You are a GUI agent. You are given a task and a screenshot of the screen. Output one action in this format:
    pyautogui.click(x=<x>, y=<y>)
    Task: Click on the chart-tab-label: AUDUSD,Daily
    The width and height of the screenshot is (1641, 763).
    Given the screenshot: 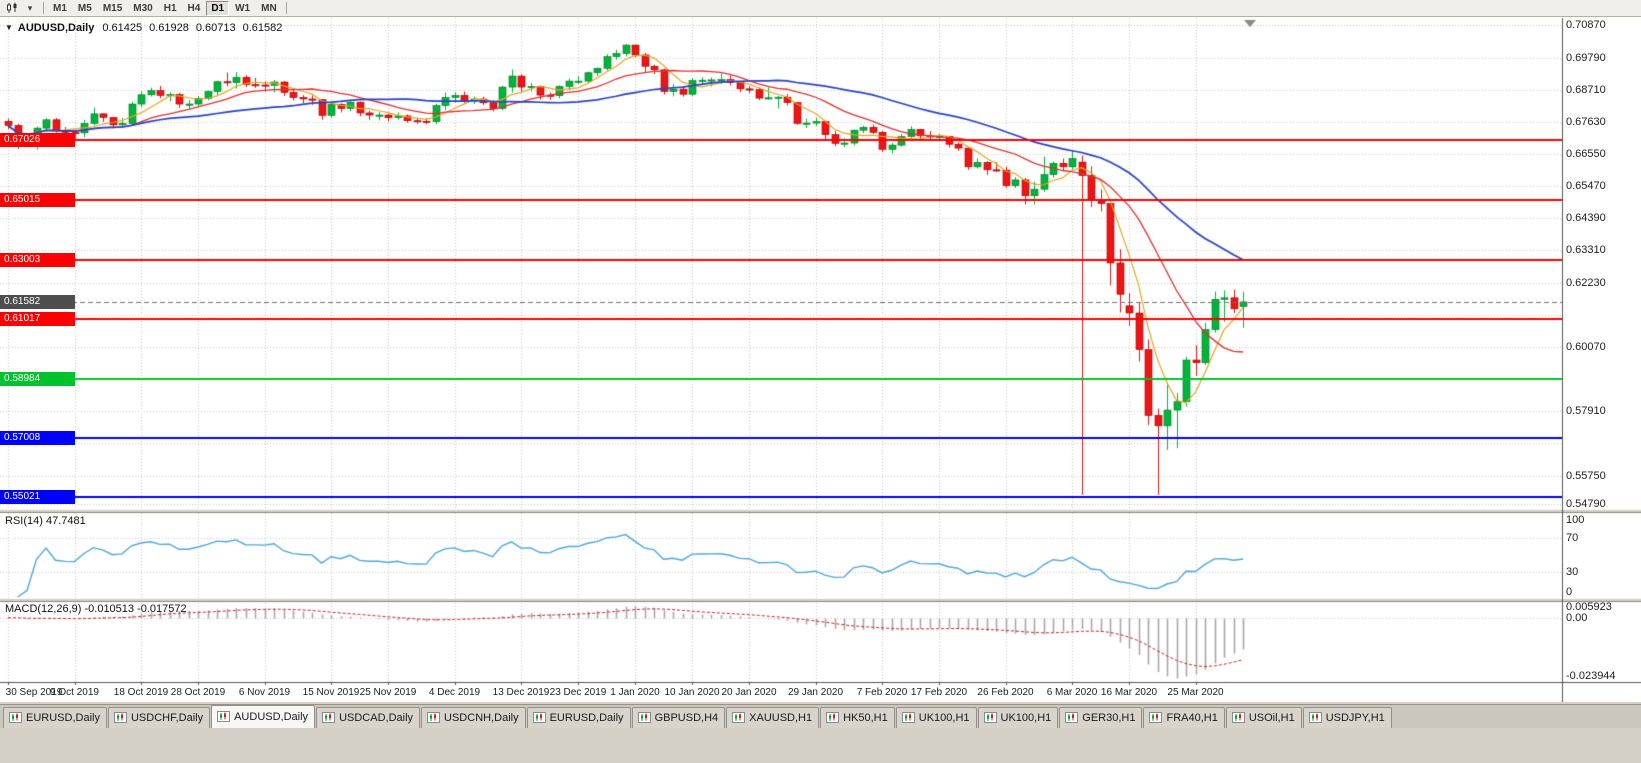 What is the action you would take?
    pyautogui.click(x=271, y=716)
    